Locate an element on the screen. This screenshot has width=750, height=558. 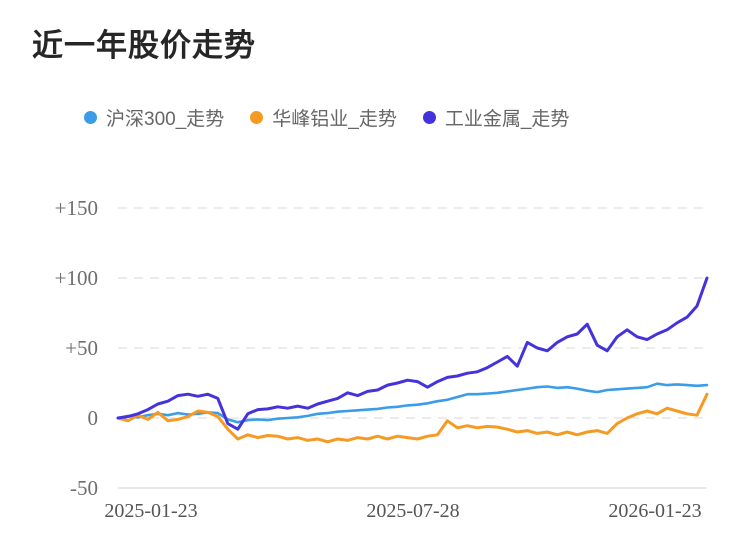
legend-label: 工业金属_走势 is located at coordinates (507, 119).